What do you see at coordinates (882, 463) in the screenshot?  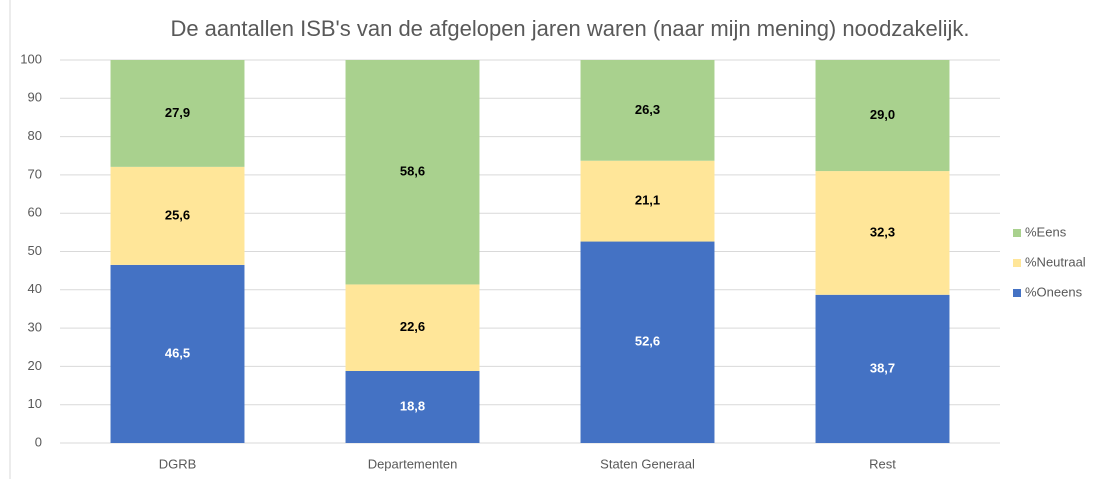 I see `x-tick-label: Rest` at bounding box center [882, 463].